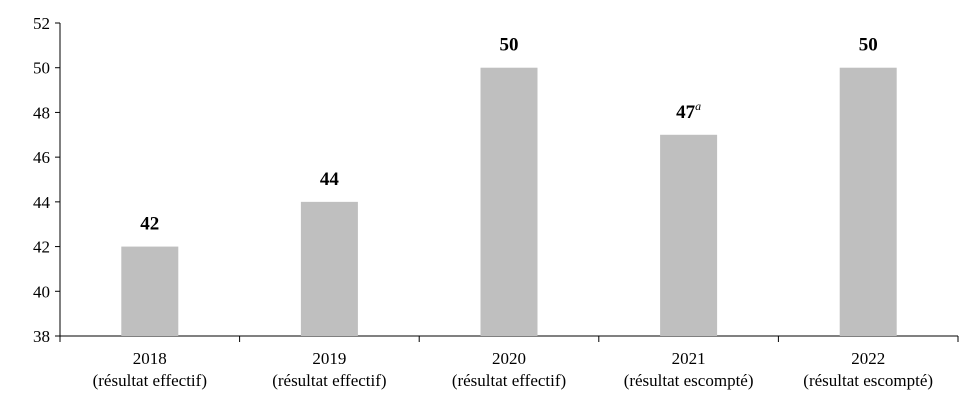 The height and width of the screenshot is (399, 959). Describe the element at coordinates (698, 106) in the screenshot. I see `data-label-footnote-marker: a` at that location.